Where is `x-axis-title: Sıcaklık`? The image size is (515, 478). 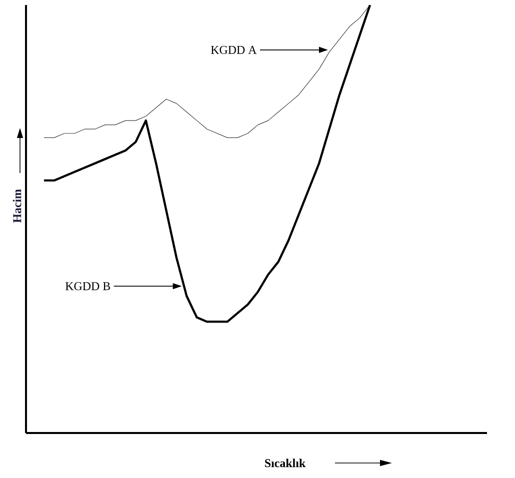 x-axis-title: Sıcaklık is located at coordinates (285, 463).